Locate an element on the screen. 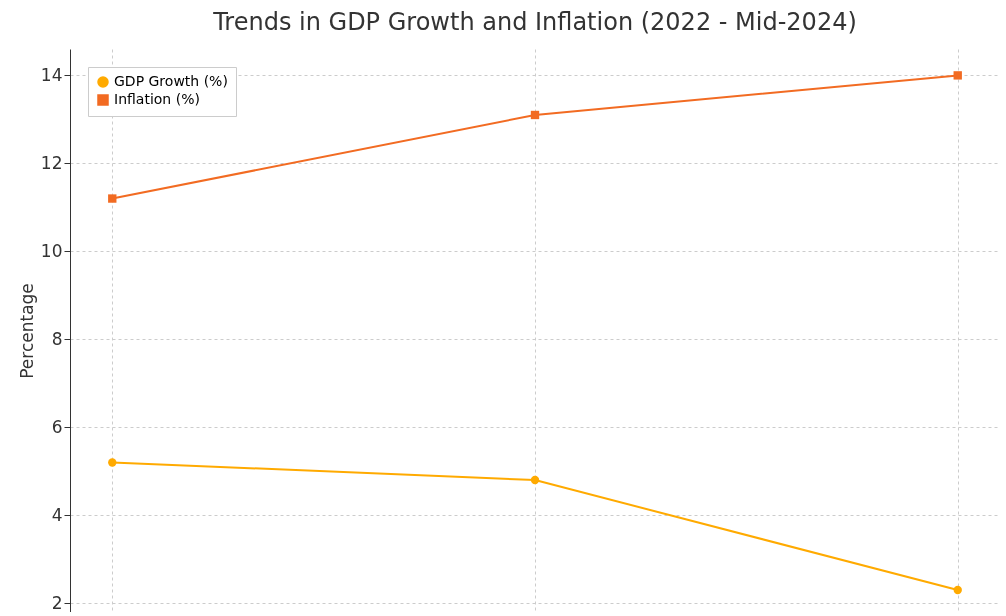 The width and height of the screenshot is (1006, 616). y-tick-label: 2 is located at coordinates (57, 602).